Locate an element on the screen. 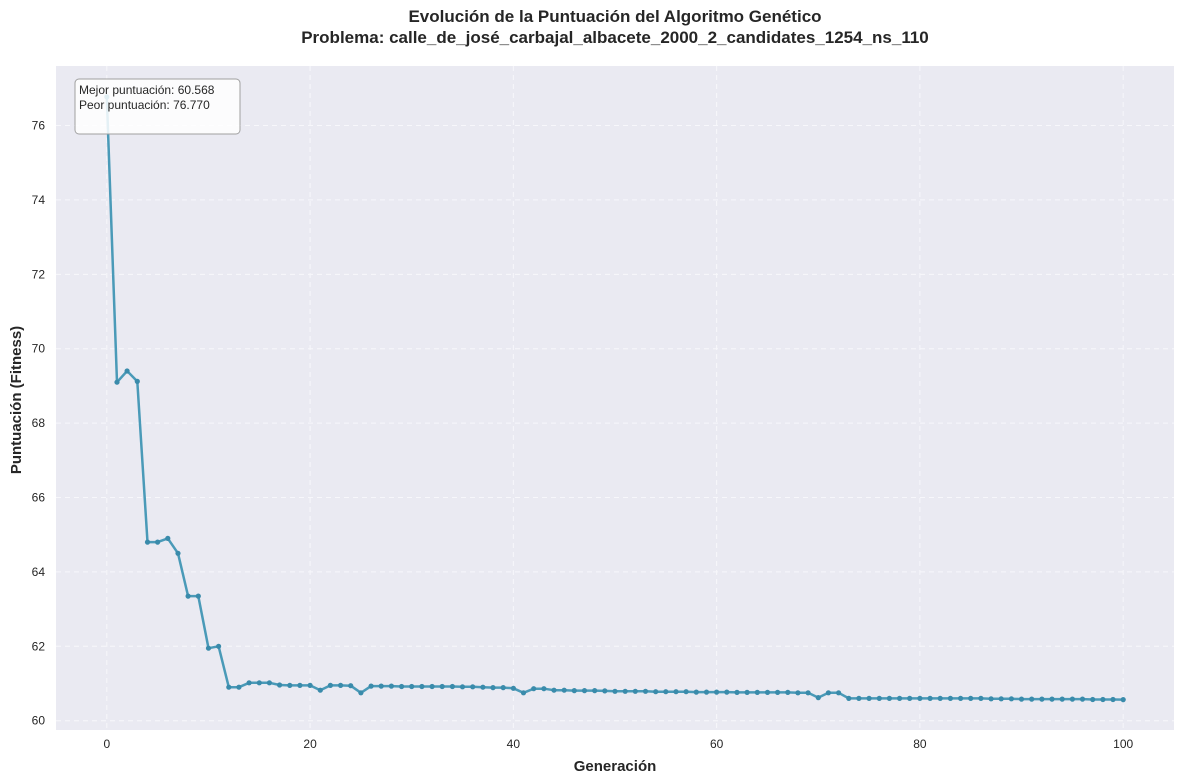 This screenshot has height=784, width=1184. x-tick-label: 40 is located at coordinates (514, 744).